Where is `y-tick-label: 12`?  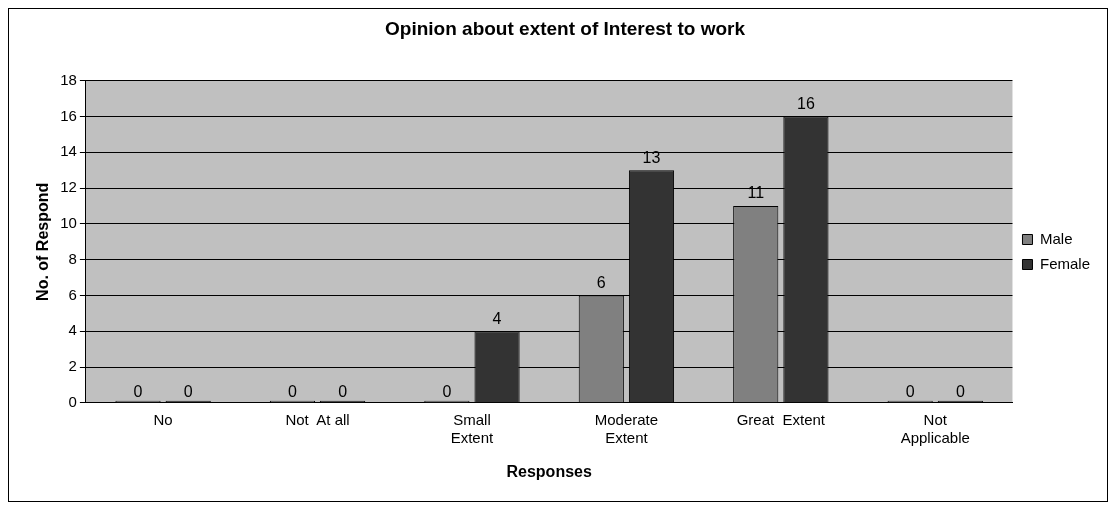
y-tick-label: 12 is located at coordinates (68, 187).